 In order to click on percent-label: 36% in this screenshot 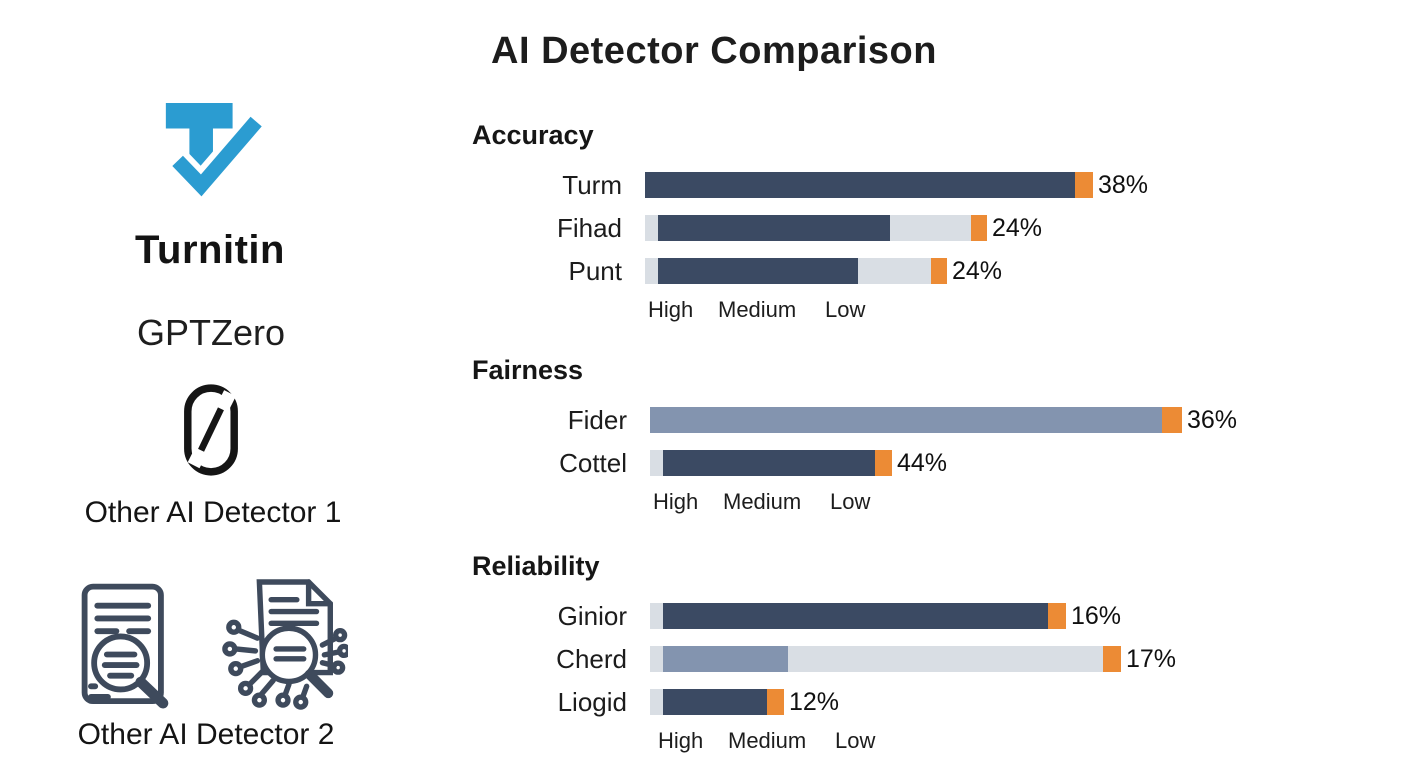, I will do `click(1212, 419)`.